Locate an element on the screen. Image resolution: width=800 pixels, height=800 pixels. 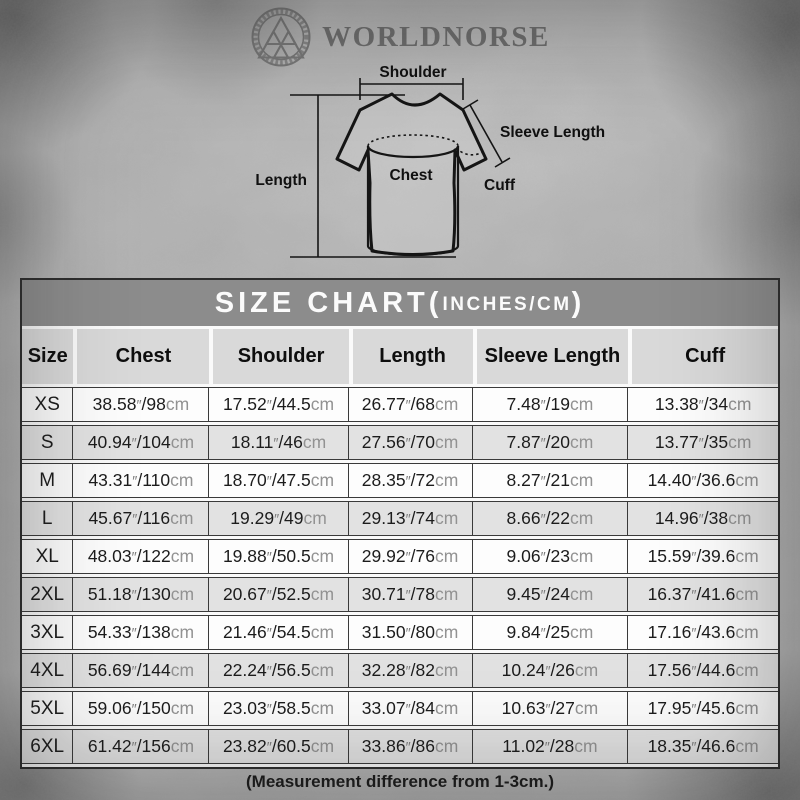
size-label-cell: XL is located at coordinates (48, 556).